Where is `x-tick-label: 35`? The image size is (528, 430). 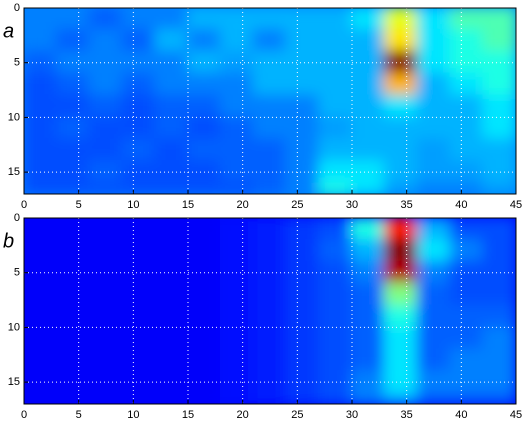 x-tick-label: 35 is located at coordinates (407, 205).